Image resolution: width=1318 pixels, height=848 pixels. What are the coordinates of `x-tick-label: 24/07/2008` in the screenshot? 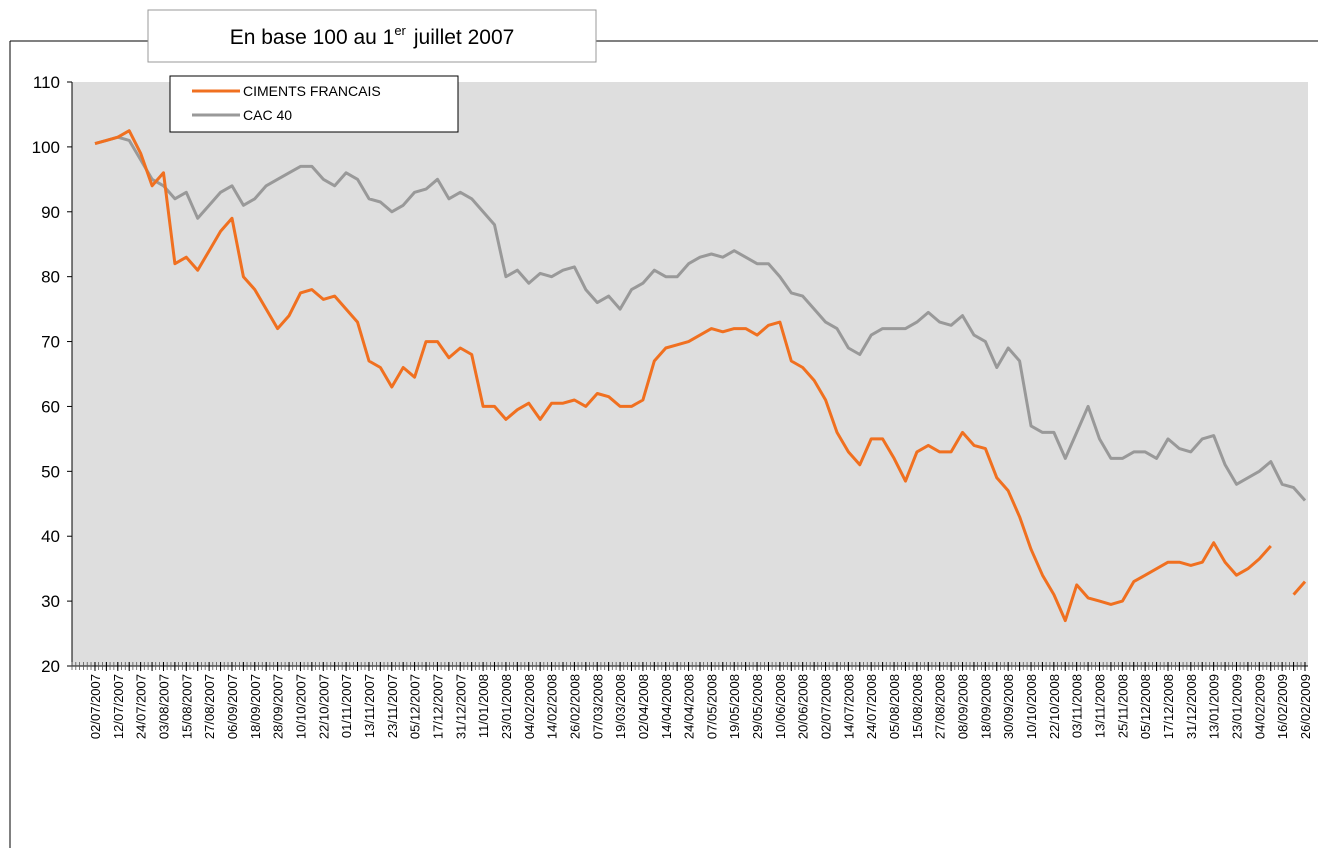 It's located at (871, 706).